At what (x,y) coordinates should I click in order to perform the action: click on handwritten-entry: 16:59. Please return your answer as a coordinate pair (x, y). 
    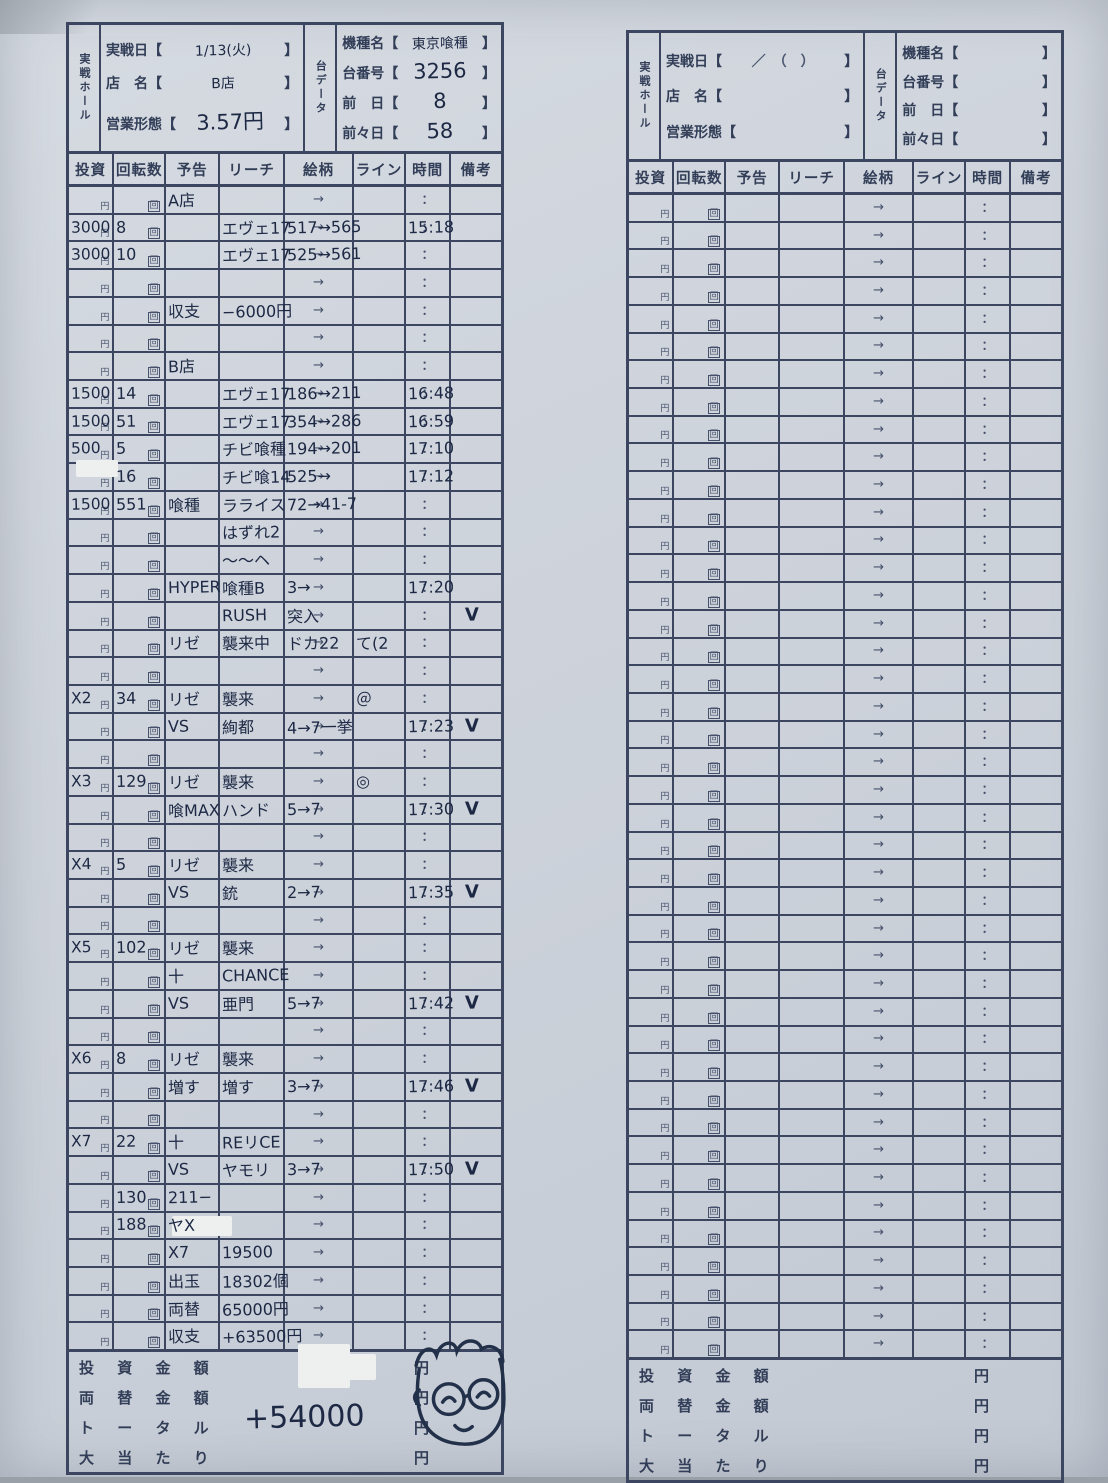
    Looking at the image, I should click on (431, 420).